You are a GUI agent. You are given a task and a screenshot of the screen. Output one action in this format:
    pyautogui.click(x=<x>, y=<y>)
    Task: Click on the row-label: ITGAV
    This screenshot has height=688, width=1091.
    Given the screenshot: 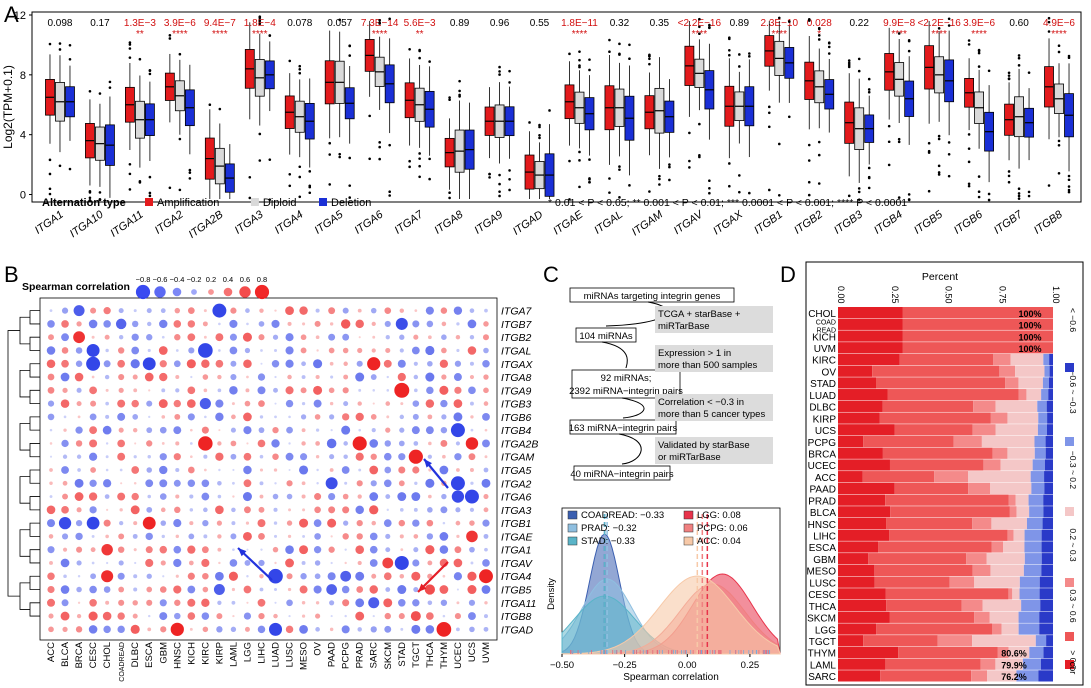 What is the action you would take?
    pyautogui.click(x=517, y=564)
    